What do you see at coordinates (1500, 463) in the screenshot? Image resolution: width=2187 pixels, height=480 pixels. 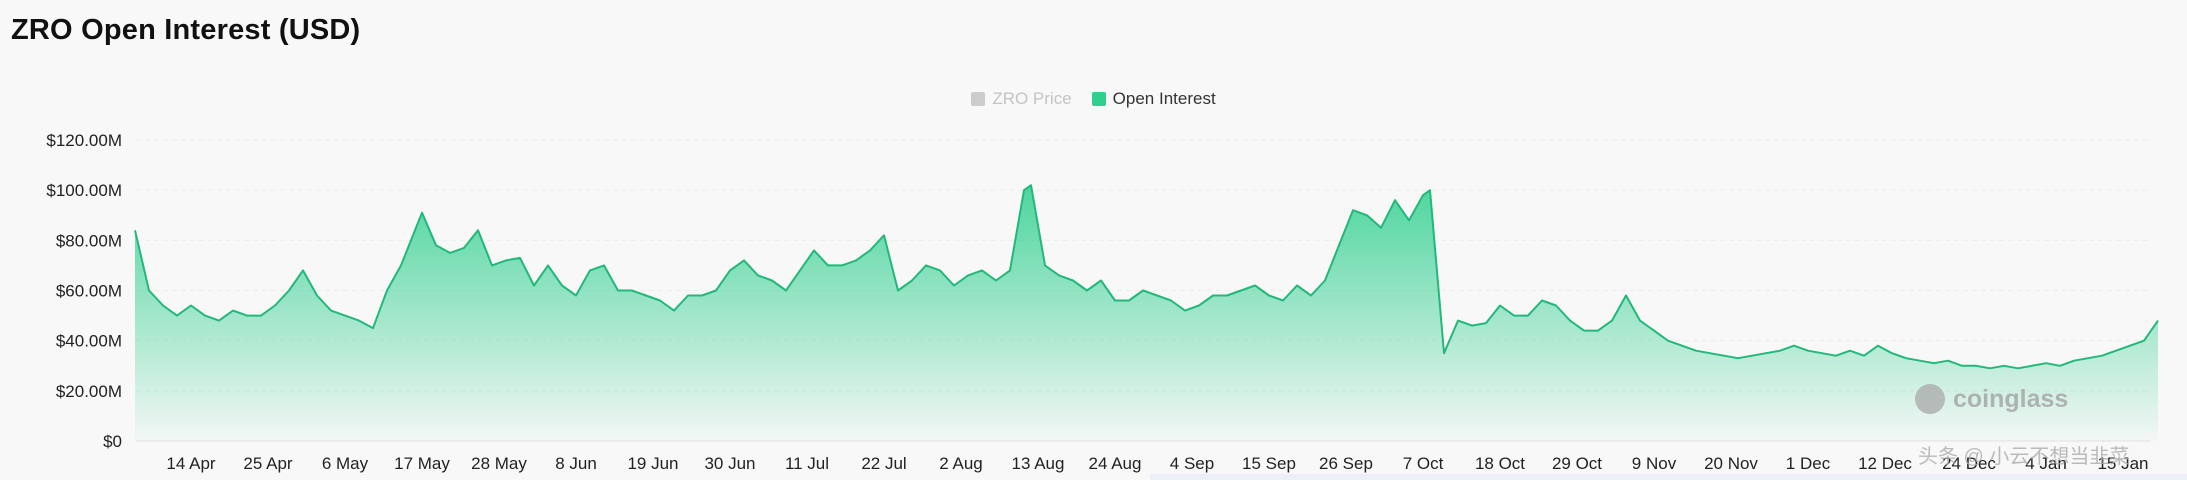 I see `x-tick-label: 18 Oct` at bounding box center [1500, 463].